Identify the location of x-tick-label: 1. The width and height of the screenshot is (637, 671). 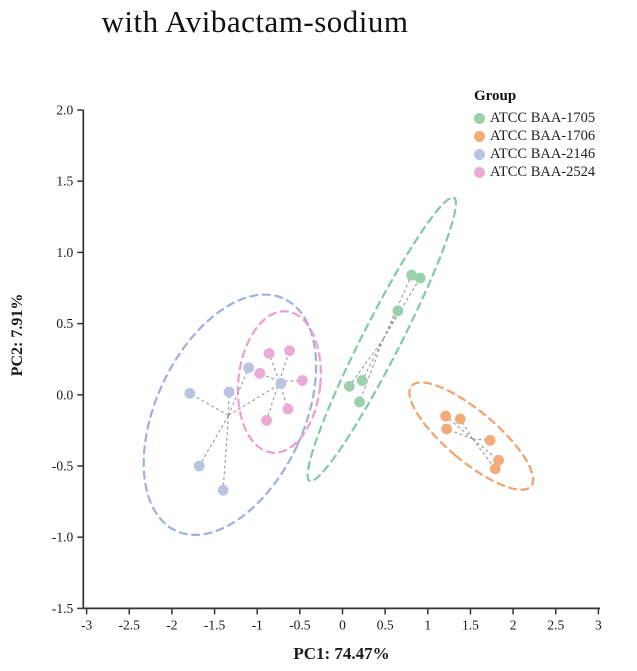
(427, 624).